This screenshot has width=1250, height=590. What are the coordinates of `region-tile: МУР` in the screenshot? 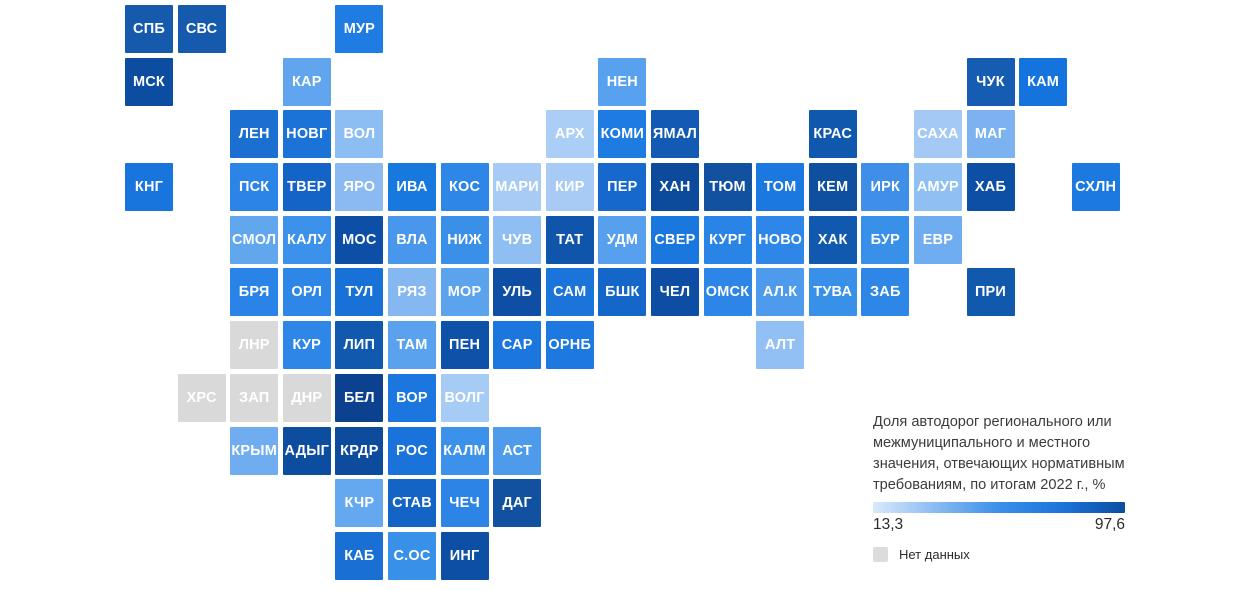 It's located at (359, 29).